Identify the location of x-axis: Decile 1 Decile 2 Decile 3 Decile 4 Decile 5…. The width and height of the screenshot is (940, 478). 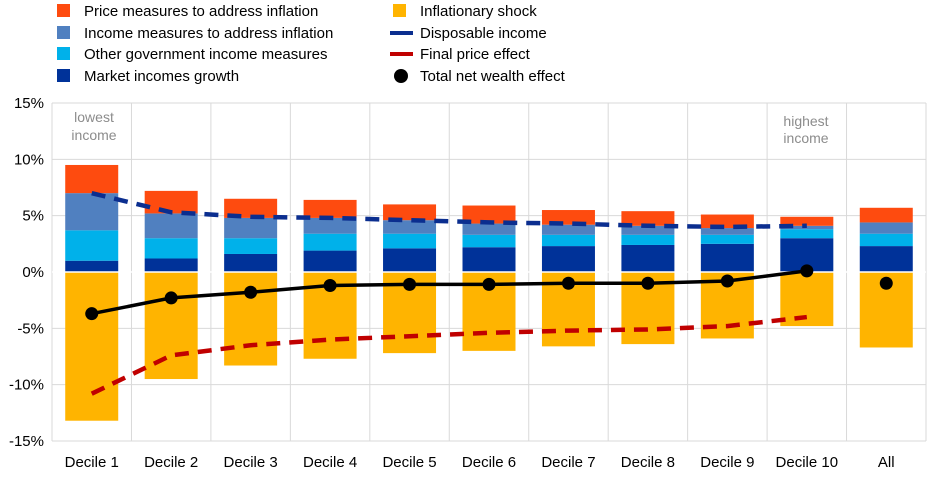
(480, 462).